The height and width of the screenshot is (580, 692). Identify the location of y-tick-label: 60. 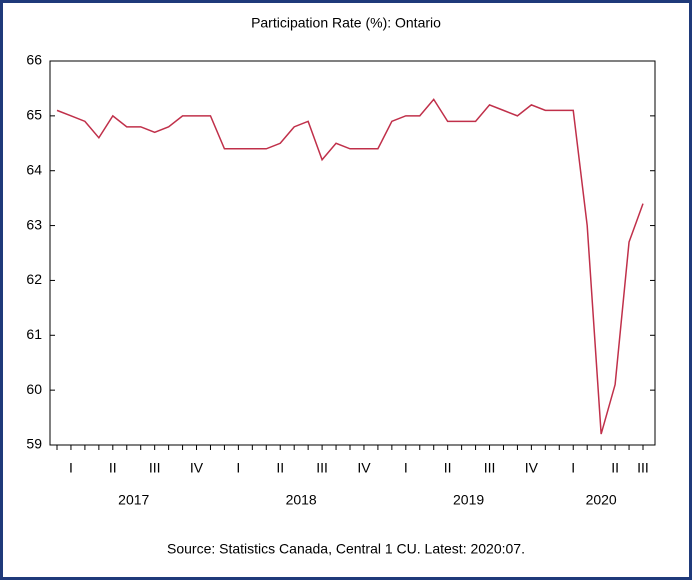
(34, 389).